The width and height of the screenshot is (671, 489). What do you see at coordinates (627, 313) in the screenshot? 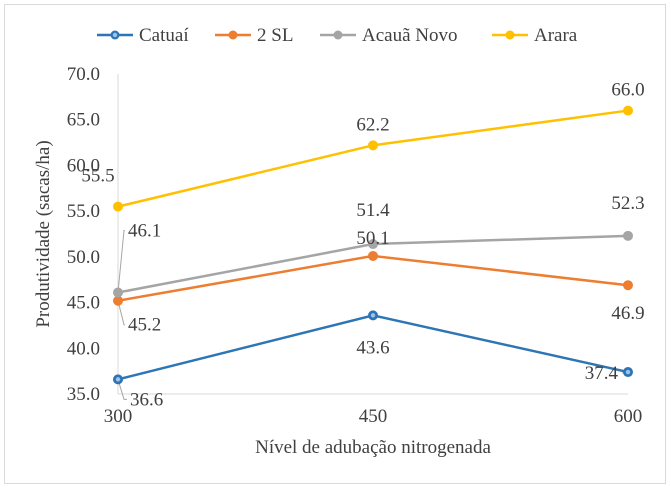
I see `data-label: 46.9` at bounding box center [627, 313].